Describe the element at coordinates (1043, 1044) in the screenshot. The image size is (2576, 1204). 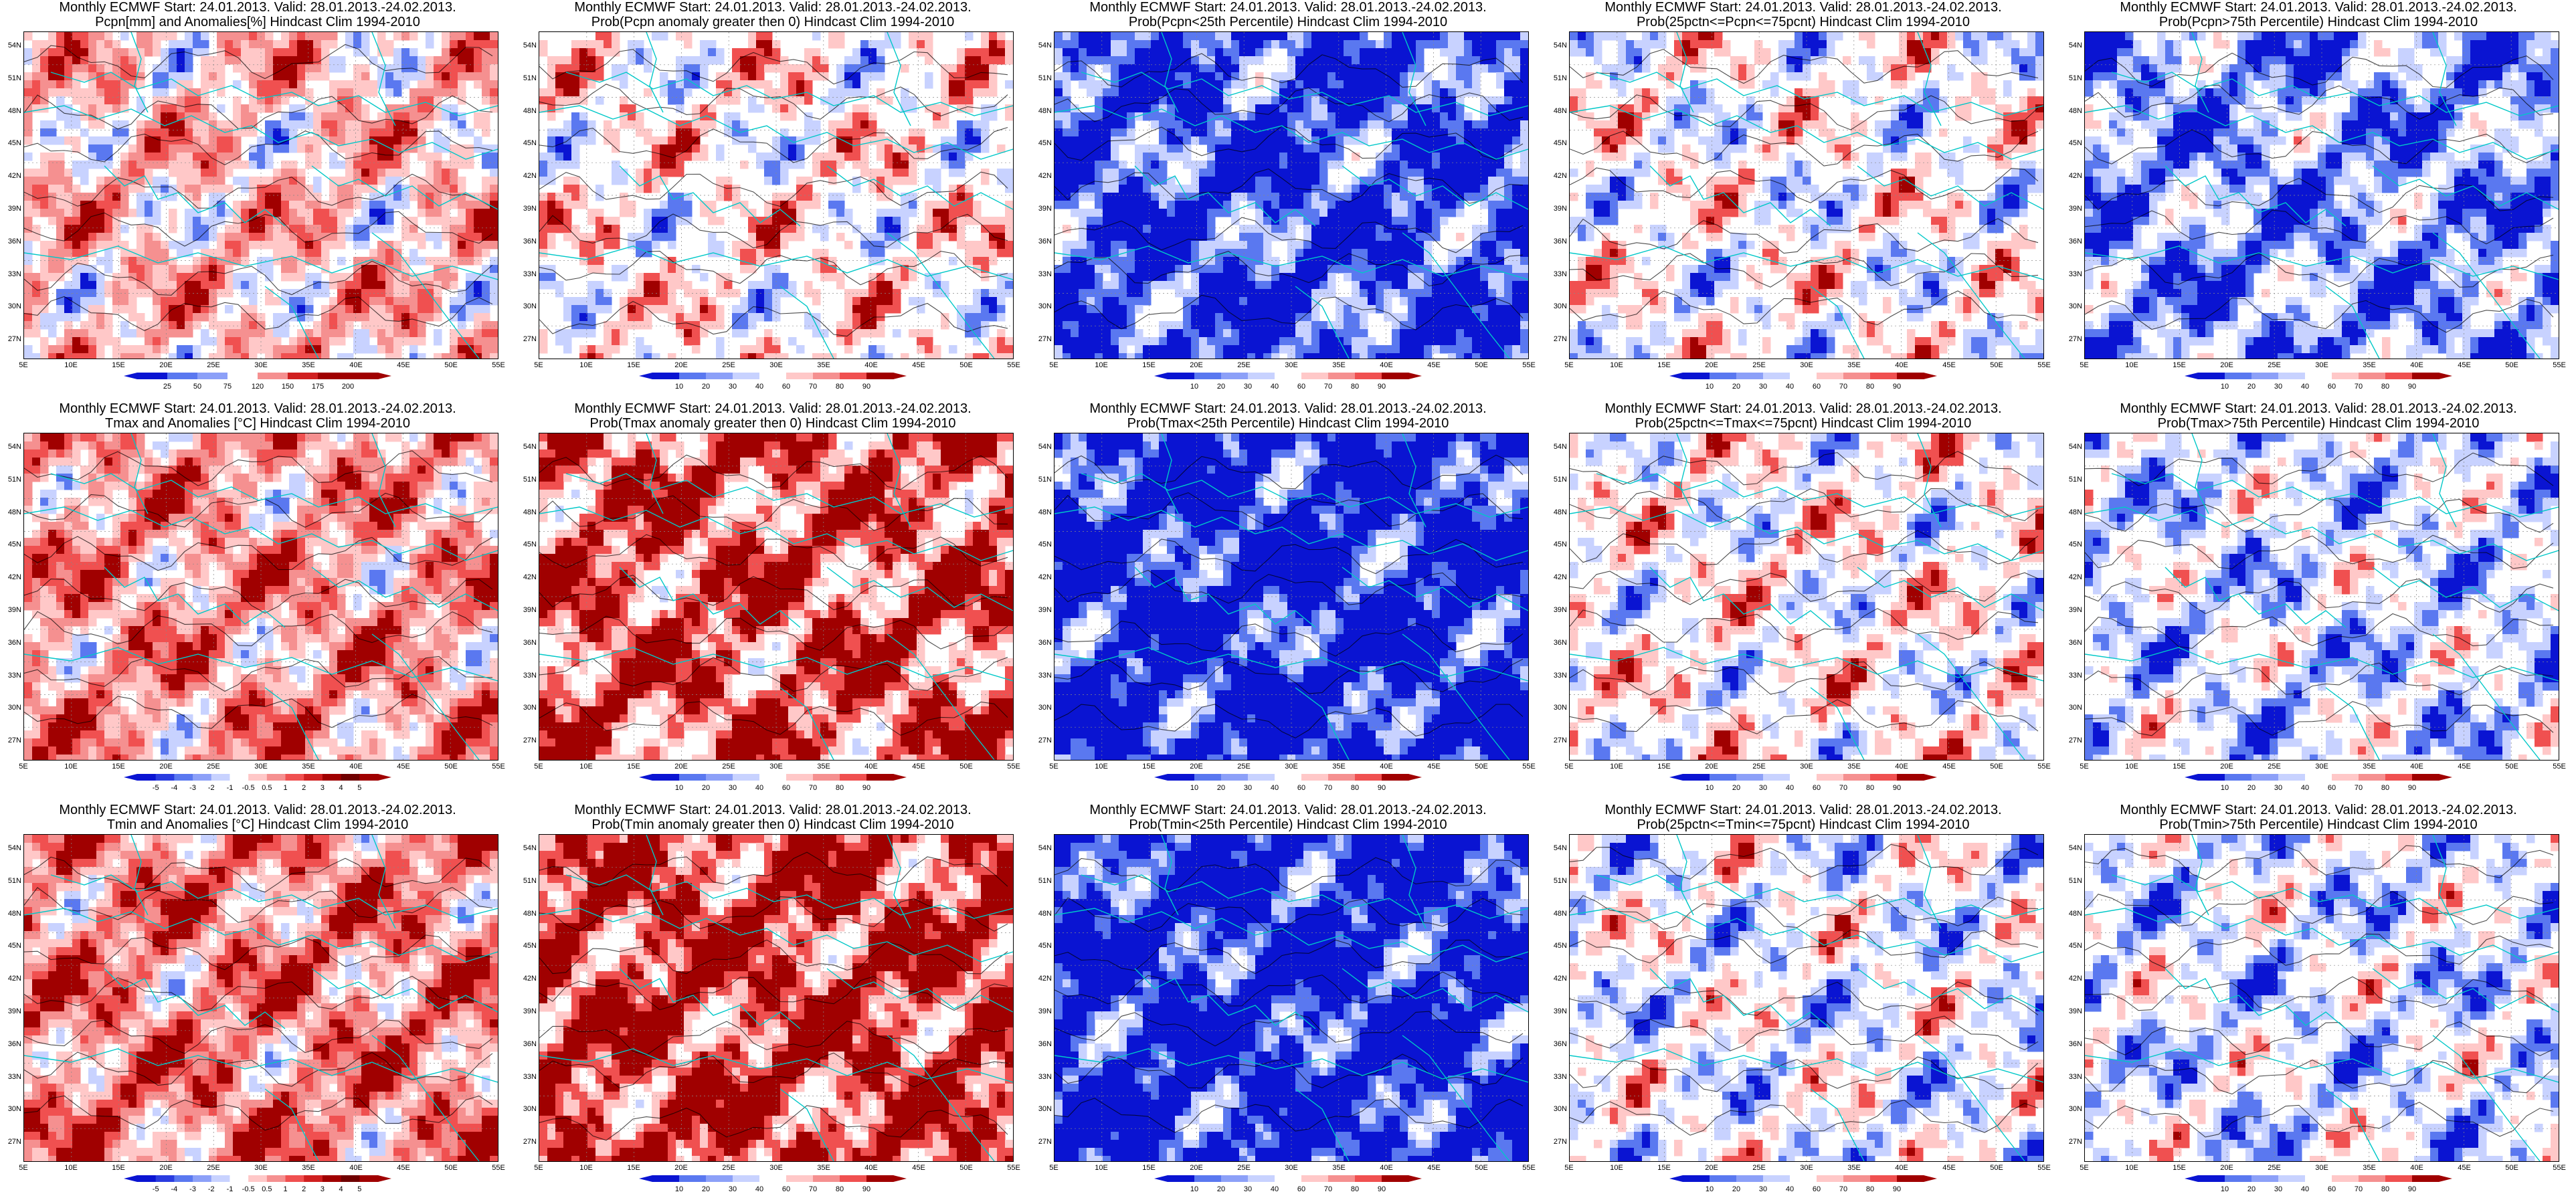
I see `latitude-tick-label: 36N` at that location.